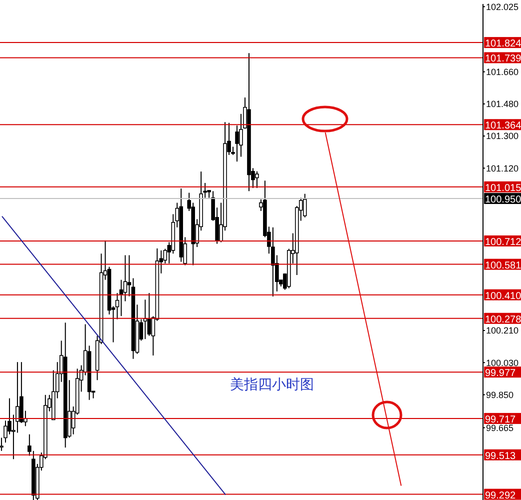  Describe the element at coordinates (503, 242) in the screenshot. I see `ref-line-label: 100.712` at that location.